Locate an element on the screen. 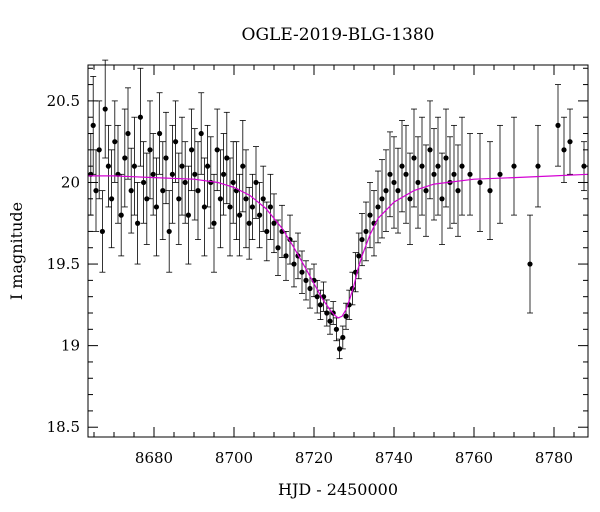 The height and width of the screenshot is (512, 600). x-tick-label: 8720 is located at coordinates (314, 458).